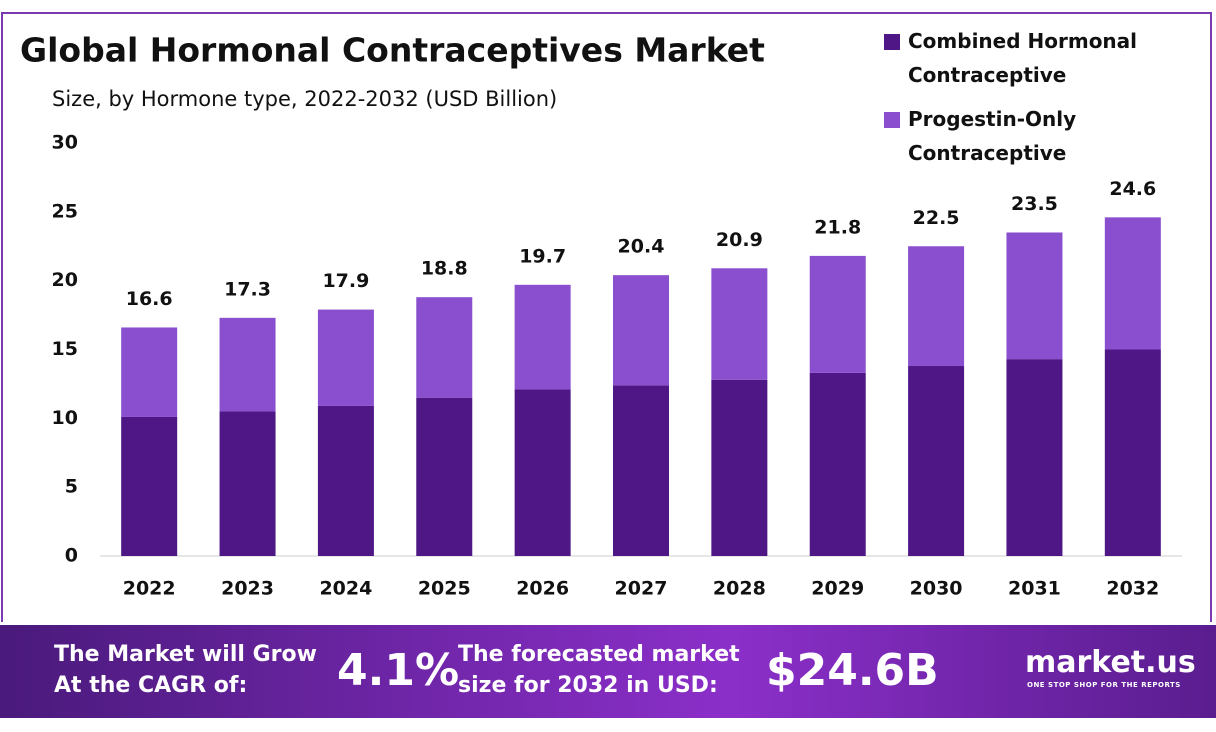 The height and width of the screenshot is (732, 1216). I want to click on legend-item: Combined Hormonal Contraceptive, so click(1029, 58).